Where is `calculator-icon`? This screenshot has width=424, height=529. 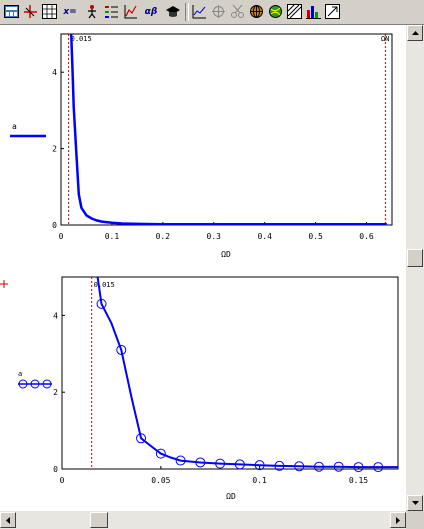 calculator-icon is located at coordinates (11, 11).